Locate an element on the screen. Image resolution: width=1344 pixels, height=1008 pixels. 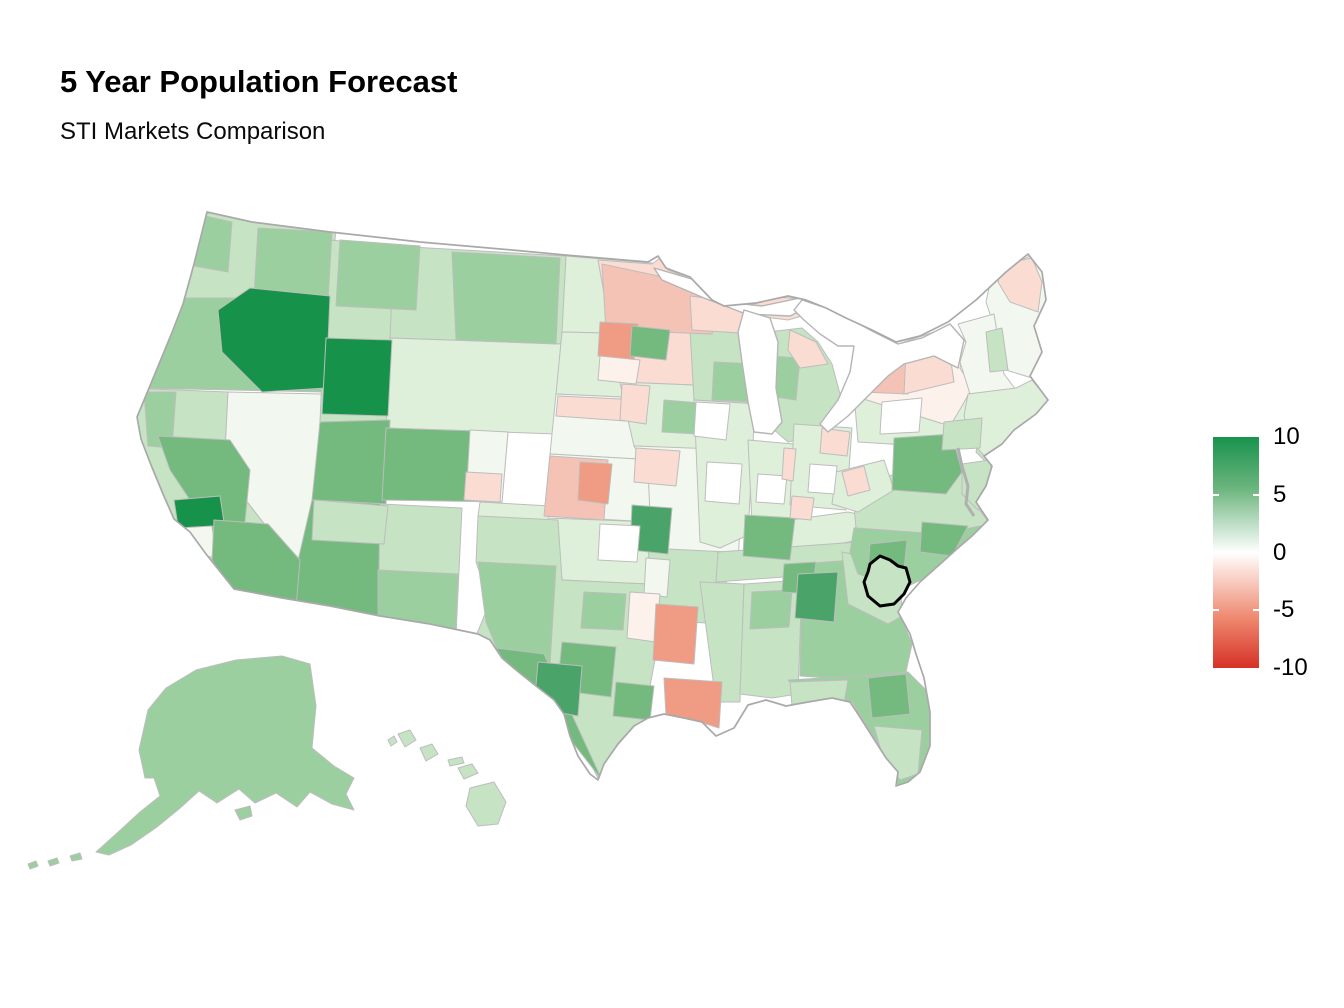
region-charleston-sc-highlighted is located at coordinates (887, 581).